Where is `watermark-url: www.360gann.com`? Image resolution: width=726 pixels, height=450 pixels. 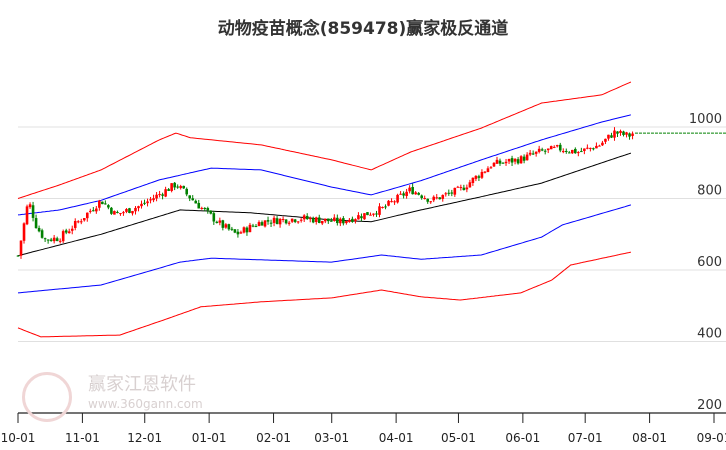
watermark-url: www.360gann.com is located at coordinates (145, 404).